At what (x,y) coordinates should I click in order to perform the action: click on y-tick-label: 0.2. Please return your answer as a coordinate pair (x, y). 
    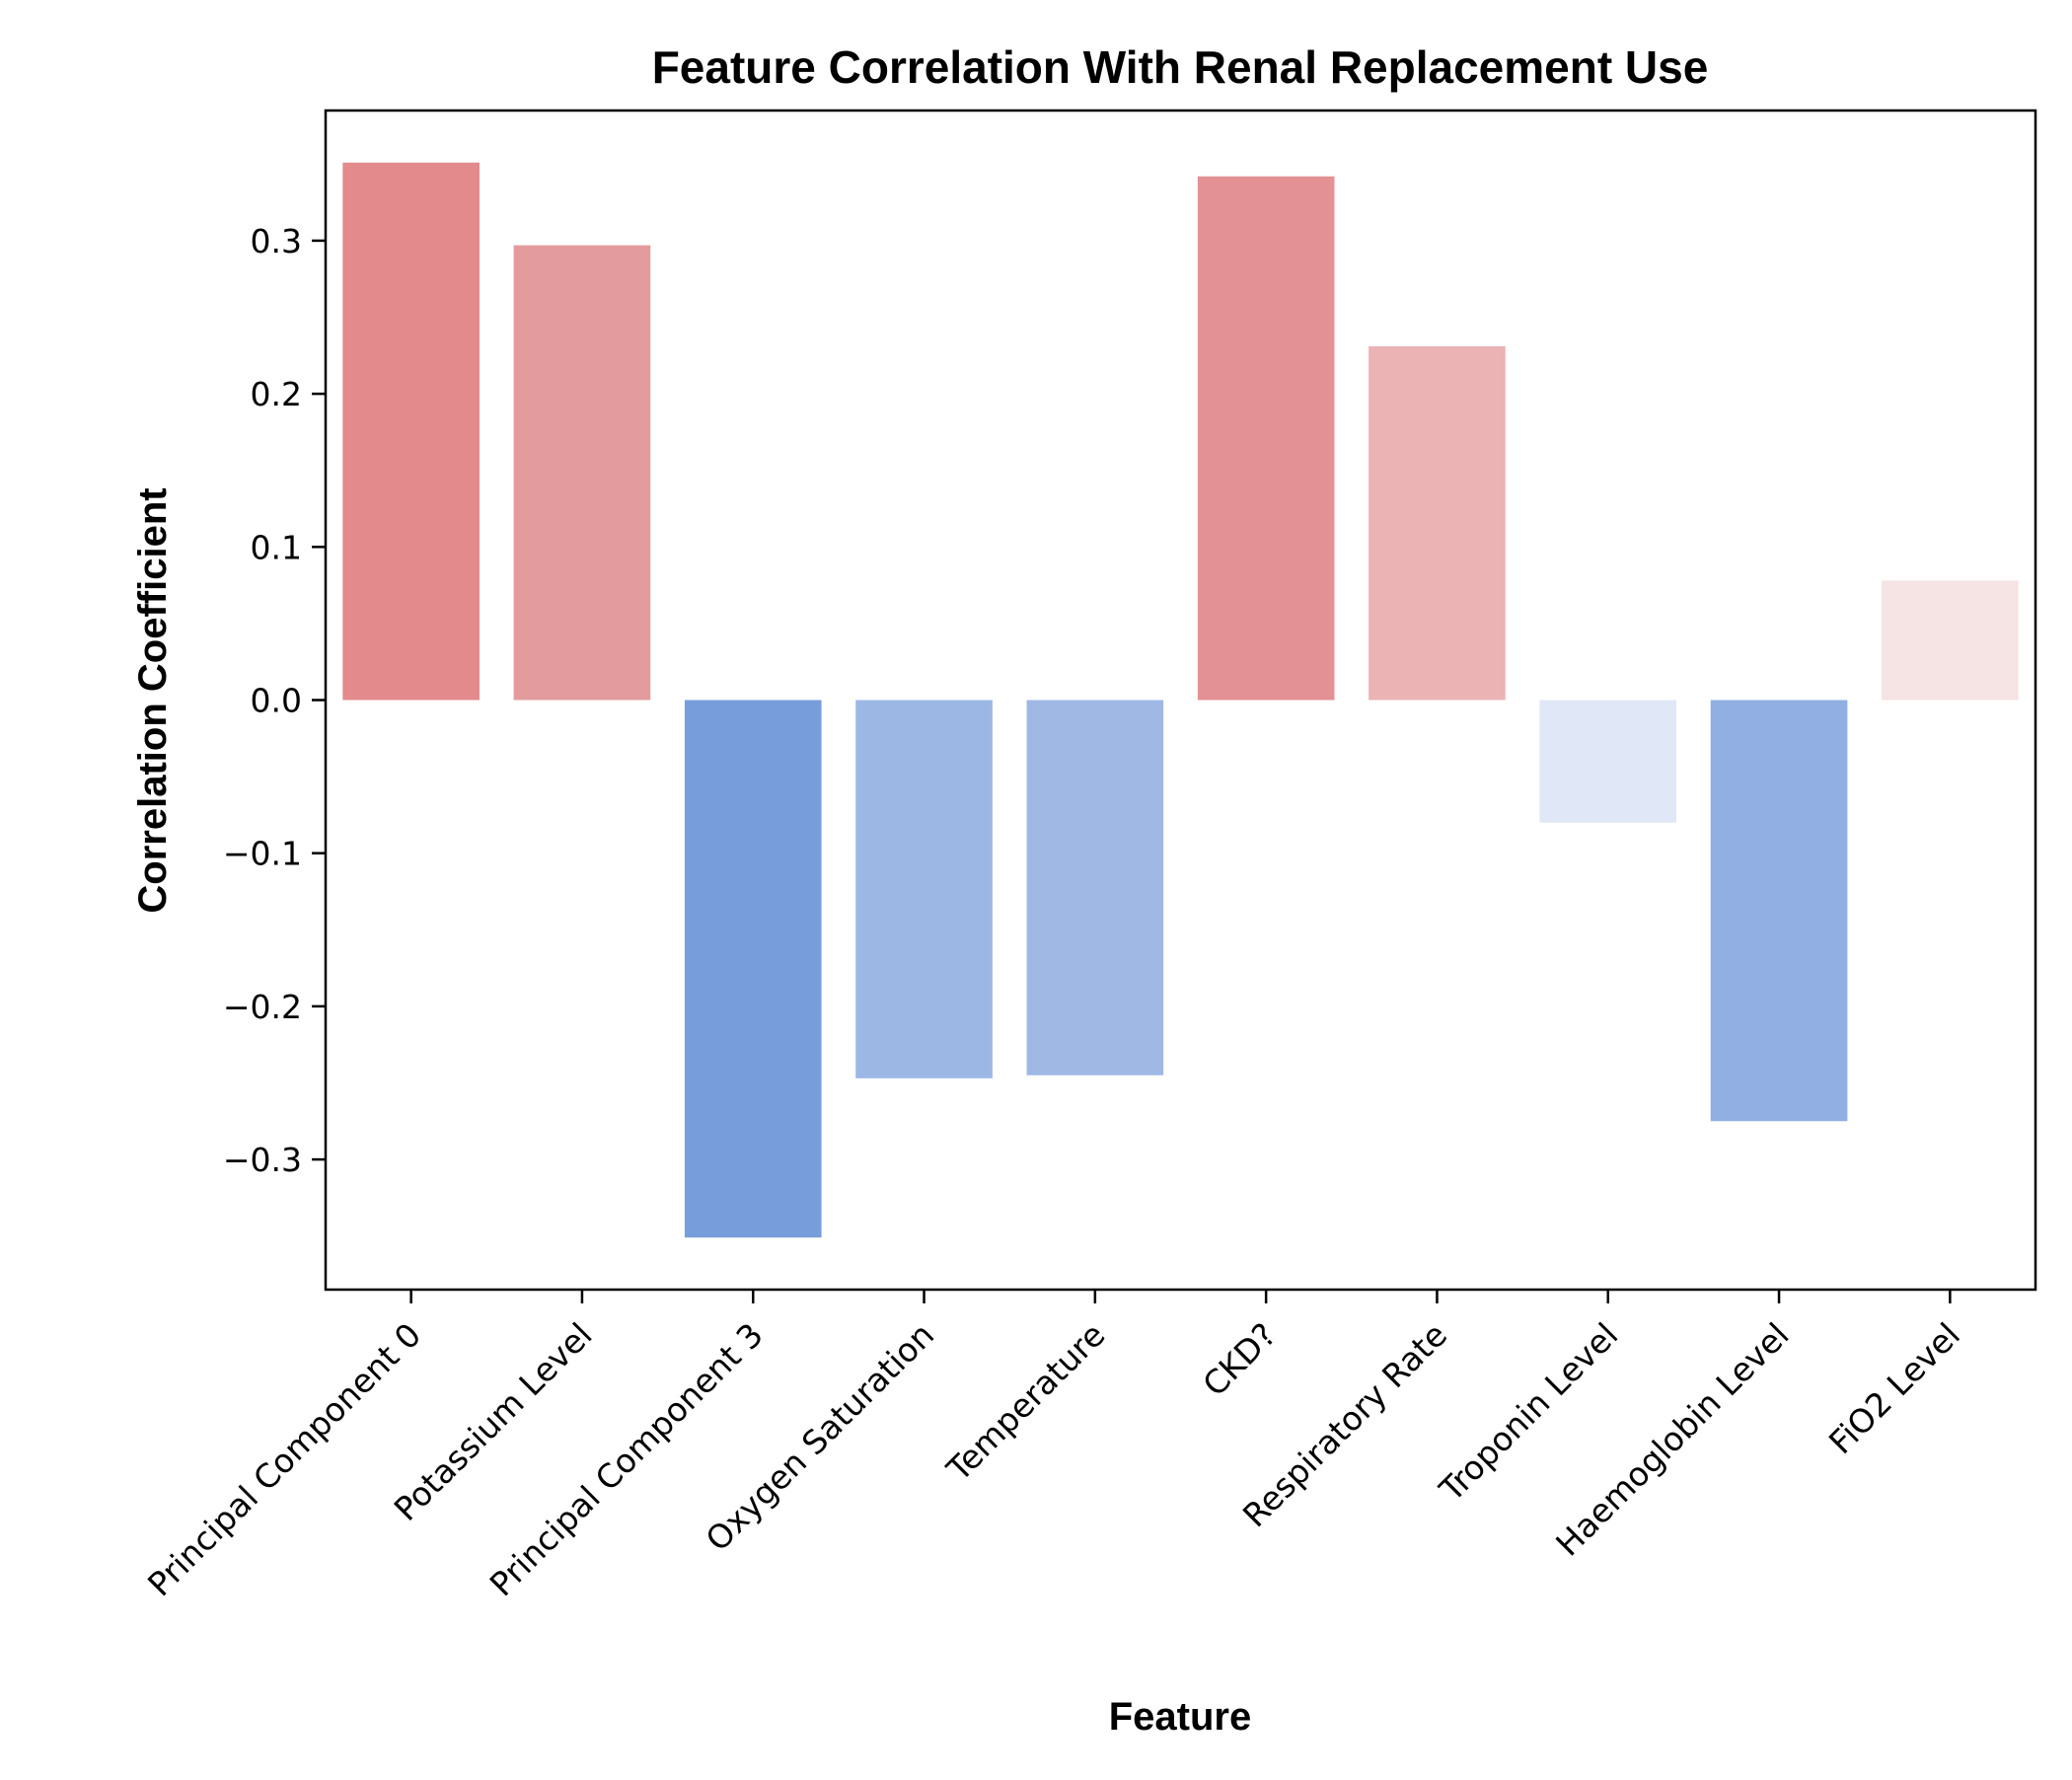
    Looking at the image, I should click on (277, 394).